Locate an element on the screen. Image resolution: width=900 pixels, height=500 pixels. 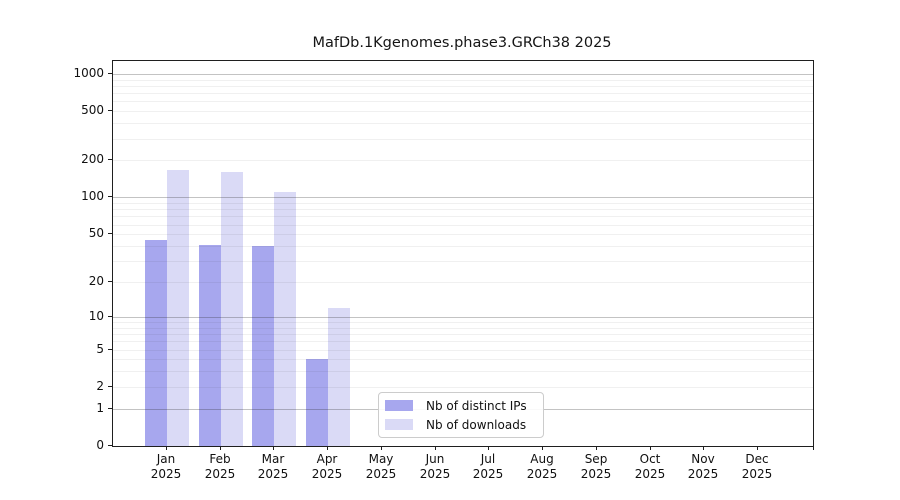
y-tick-label-100: 100 is located at coordinates (92, 196).